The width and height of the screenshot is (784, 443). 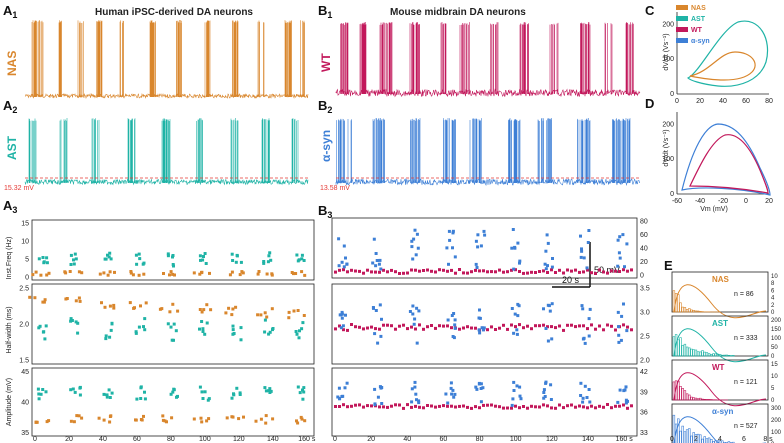 I want to click on hist-label-0: NAS, so click(x=721, y=279).